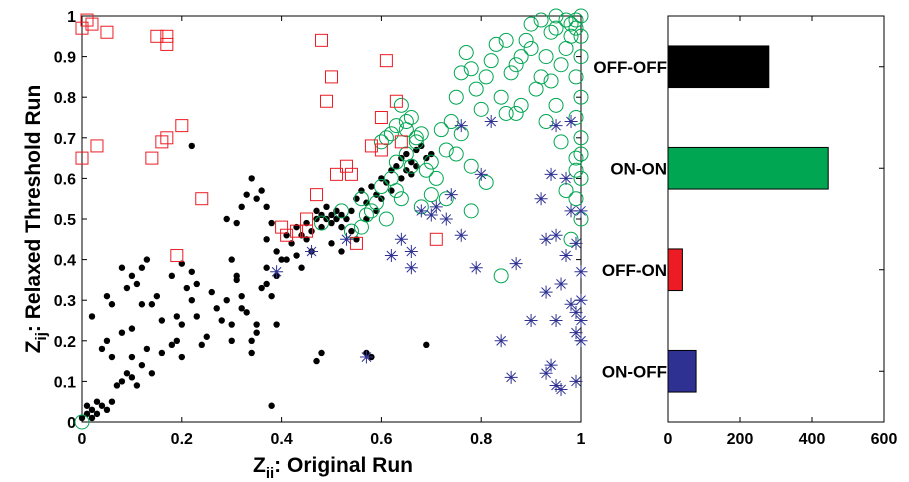 The width and height of the screenshot is (909, 482). I want to click on bar-category-label: ON-ON, so click(638, 168).